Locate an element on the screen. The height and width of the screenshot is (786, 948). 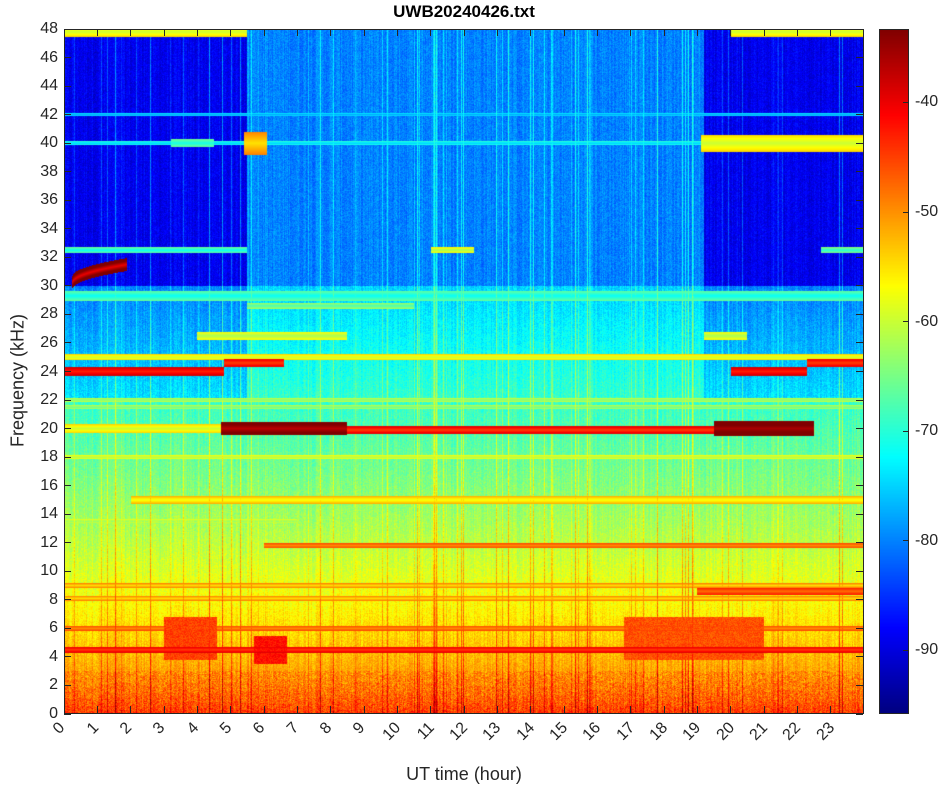
x-tick-label: 17 is located at coordinates (625, 731).